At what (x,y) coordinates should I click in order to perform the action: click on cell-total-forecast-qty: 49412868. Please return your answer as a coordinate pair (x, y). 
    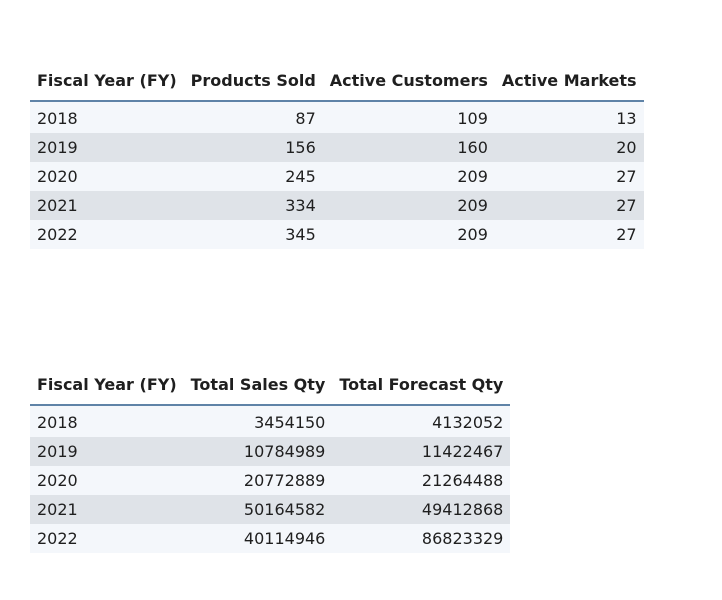
    Looking at the image, I should click on (462, 509).